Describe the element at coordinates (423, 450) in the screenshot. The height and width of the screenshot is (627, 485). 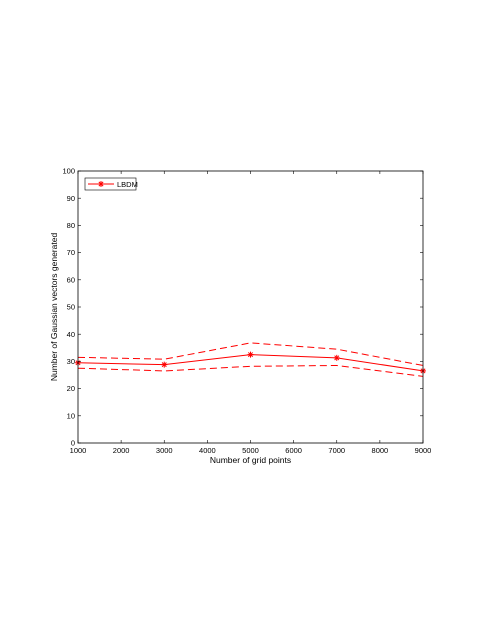
I see `x-tick-label: 9000` at that location.